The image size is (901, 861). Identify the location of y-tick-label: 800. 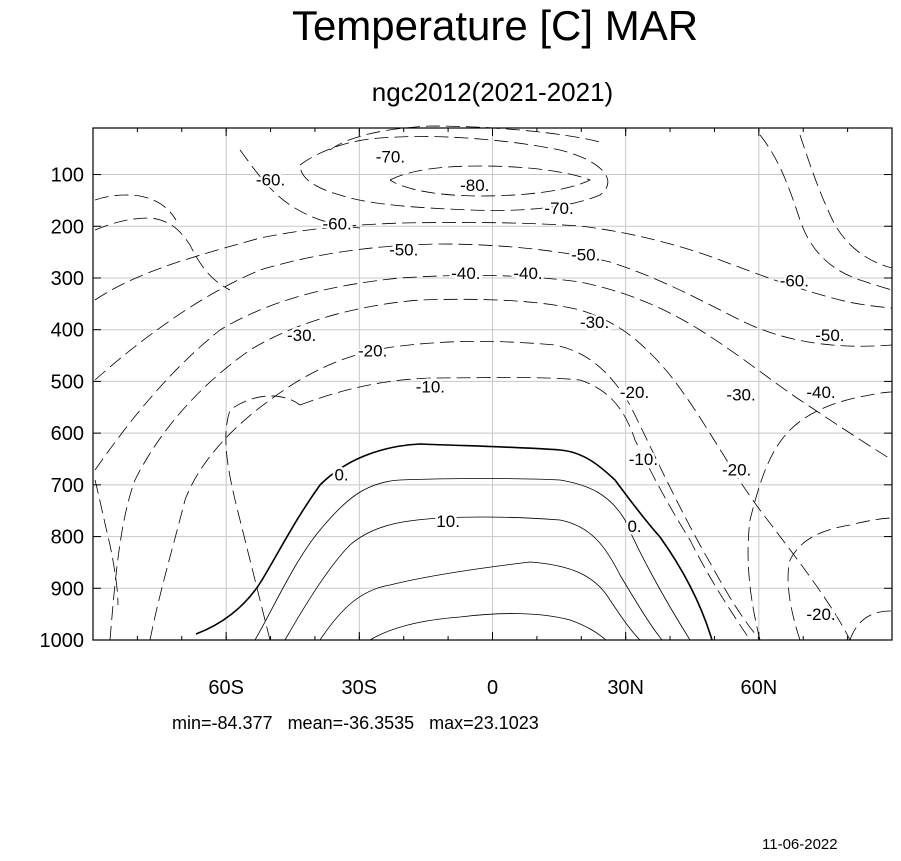
(67, 538).